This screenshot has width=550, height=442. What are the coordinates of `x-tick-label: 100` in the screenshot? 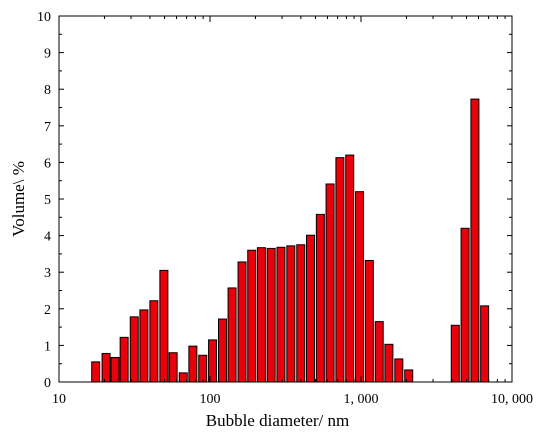 It's located at (210, 399).